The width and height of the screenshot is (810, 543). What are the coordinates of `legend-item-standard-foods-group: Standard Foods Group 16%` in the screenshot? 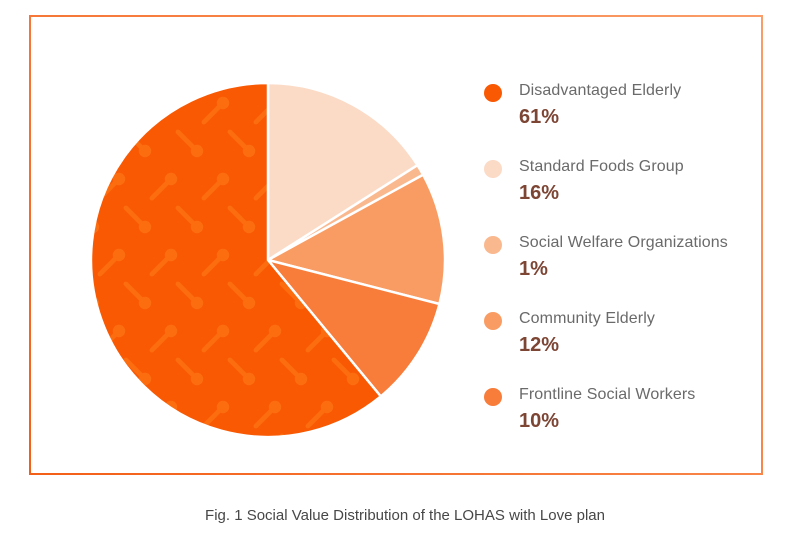 It's located at (606, 181).